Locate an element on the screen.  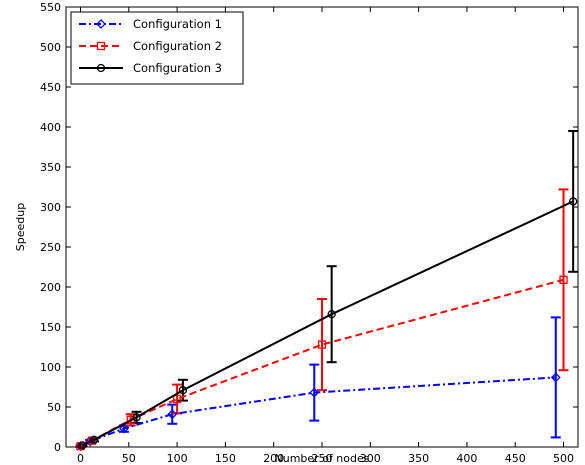
x-tick-label: 350 is located at coordinates (418, 458).